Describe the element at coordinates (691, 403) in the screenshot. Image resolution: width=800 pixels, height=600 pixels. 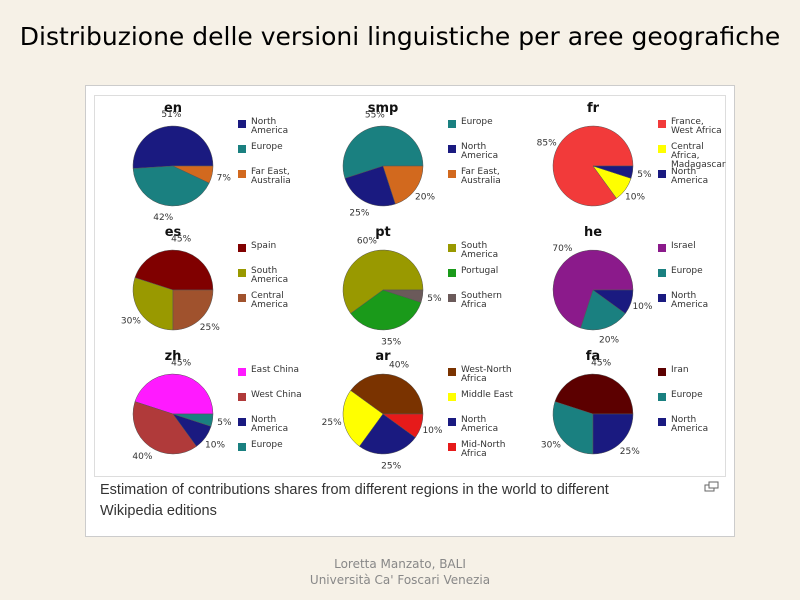
I see `legend: Iran Europe North America` at that location.